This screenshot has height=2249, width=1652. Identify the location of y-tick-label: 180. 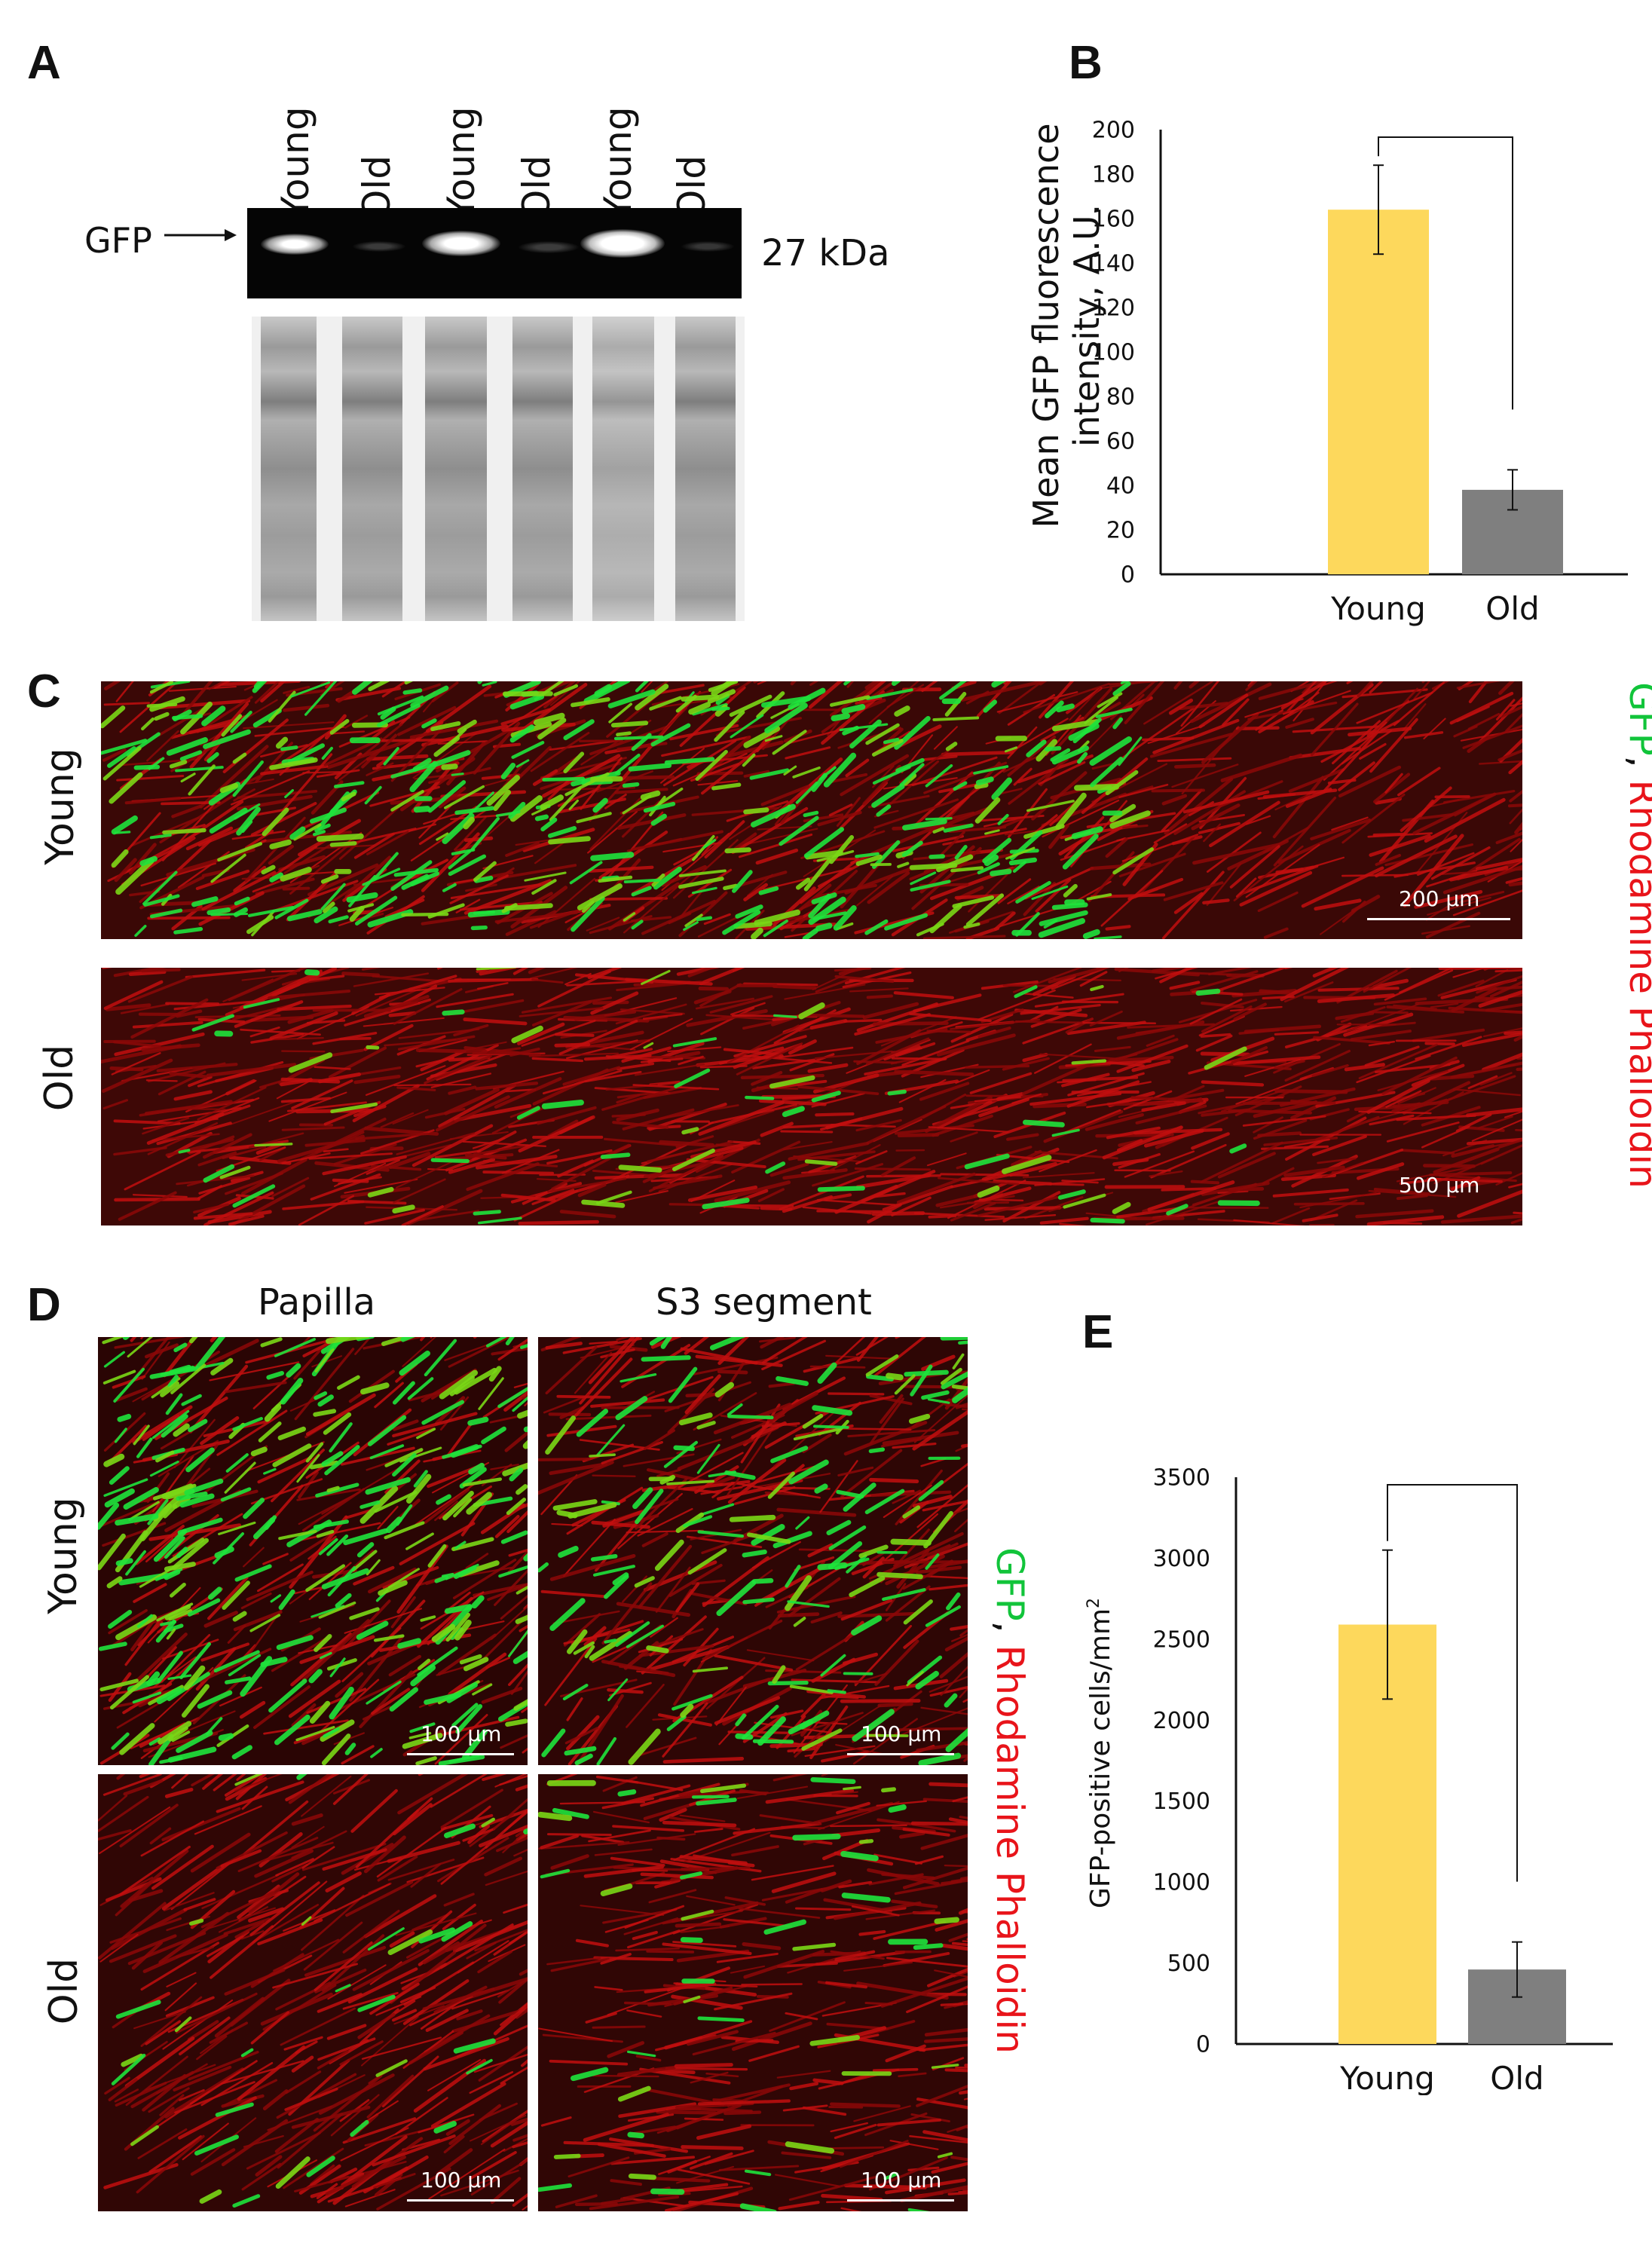
(1114, 175).